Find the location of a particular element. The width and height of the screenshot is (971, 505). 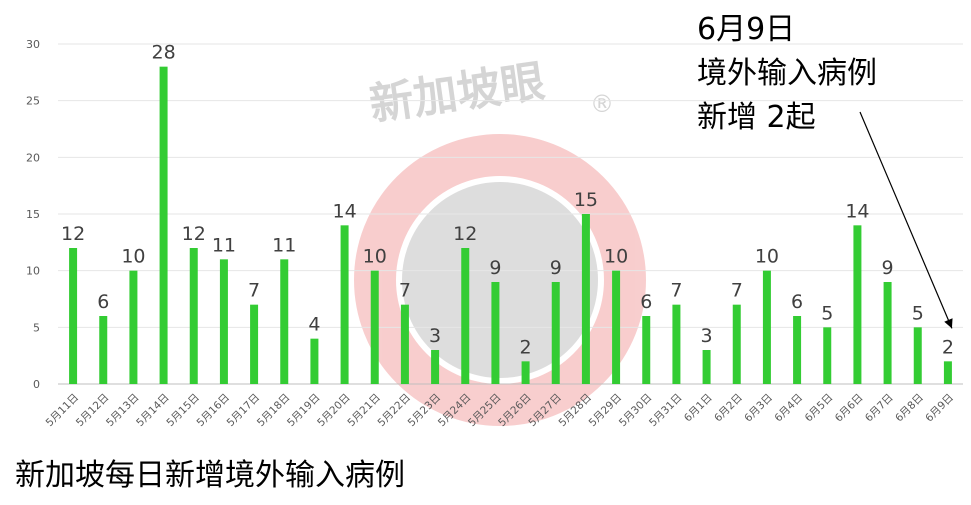

x-tick-label: 6月5日 is located at coordinates (819, 408).